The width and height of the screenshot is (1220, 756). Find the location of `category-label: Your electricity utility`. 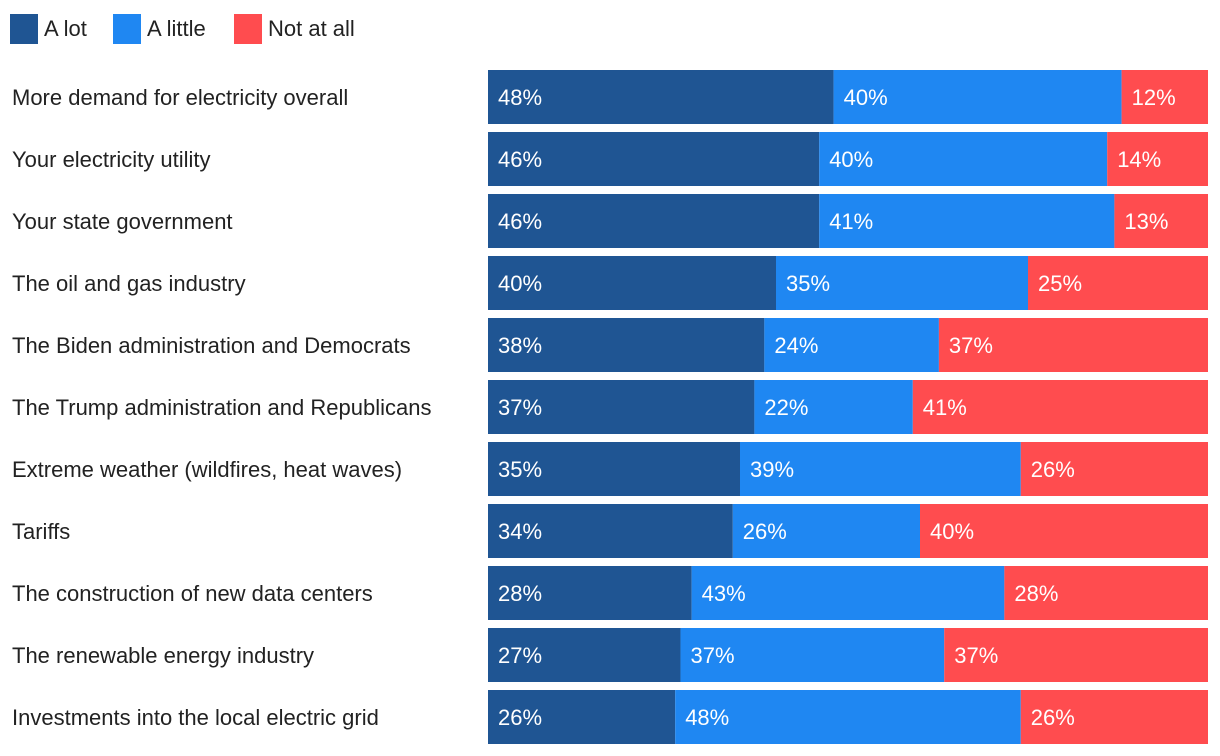

category-label: Your electricity utility is located at coordinates (111, 159).